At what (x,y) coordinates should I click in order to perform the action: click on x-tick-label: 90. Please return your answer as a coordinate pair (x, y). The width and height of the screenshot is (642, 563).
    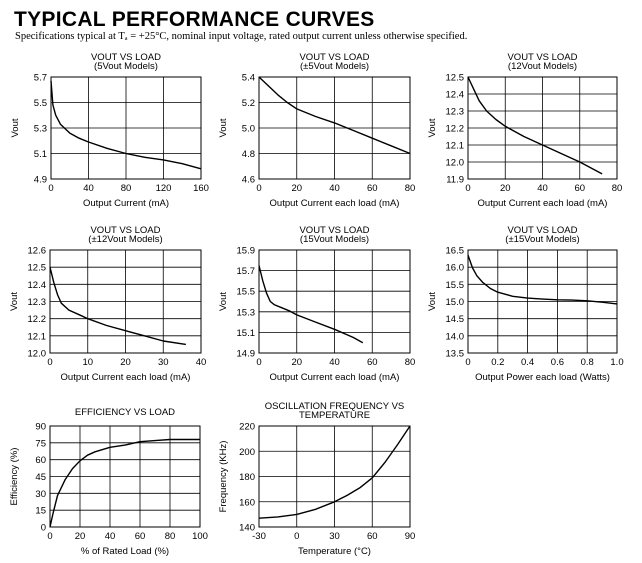
    Looking at the image, I should click on (410, 536).